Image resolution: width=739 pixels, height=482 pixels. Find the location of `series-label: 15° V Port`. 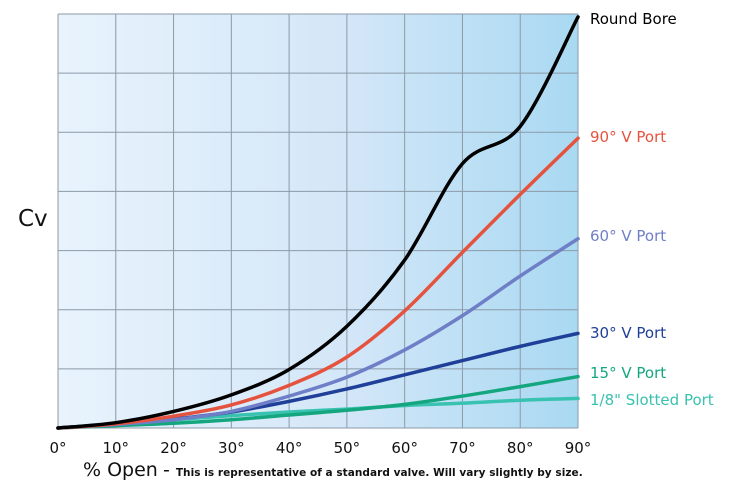

series-label: 15° V Port is located at coordinates (628, 373).